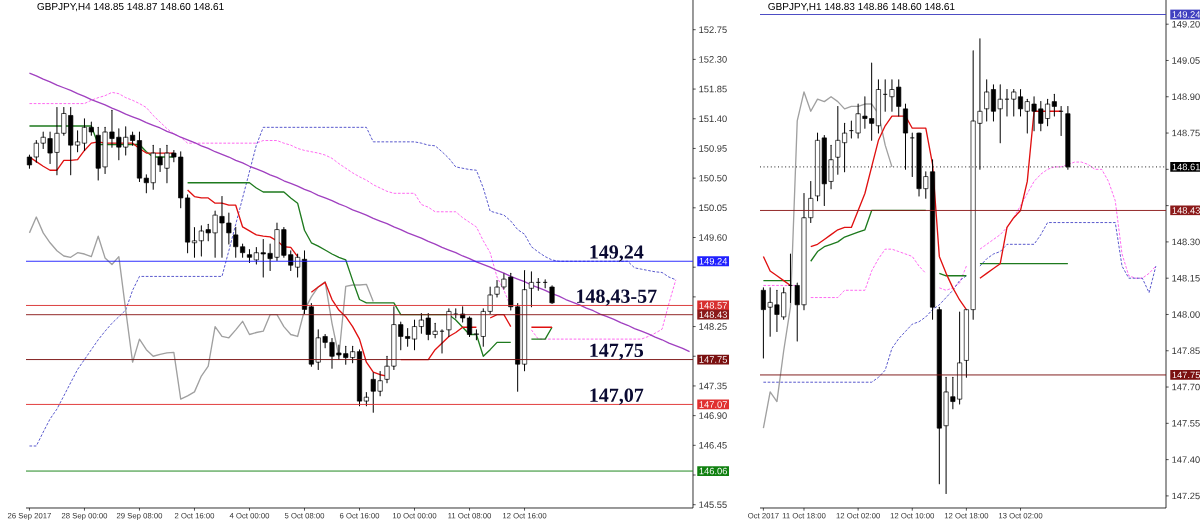 Image resolution: width=1200 pixels, height=526 pixels. I want to click on y-tick-label: 147.55, so click(1186, 423).